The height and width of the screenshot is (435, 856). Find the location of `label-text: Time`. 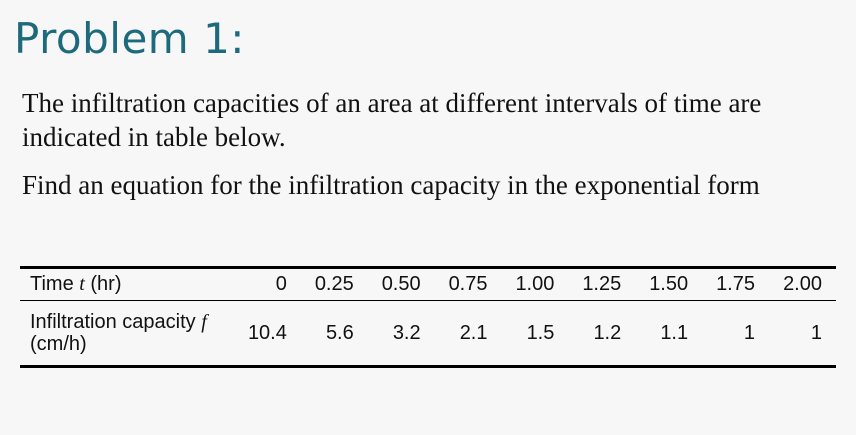

label-text: Time is located at coordinates (52, 284).